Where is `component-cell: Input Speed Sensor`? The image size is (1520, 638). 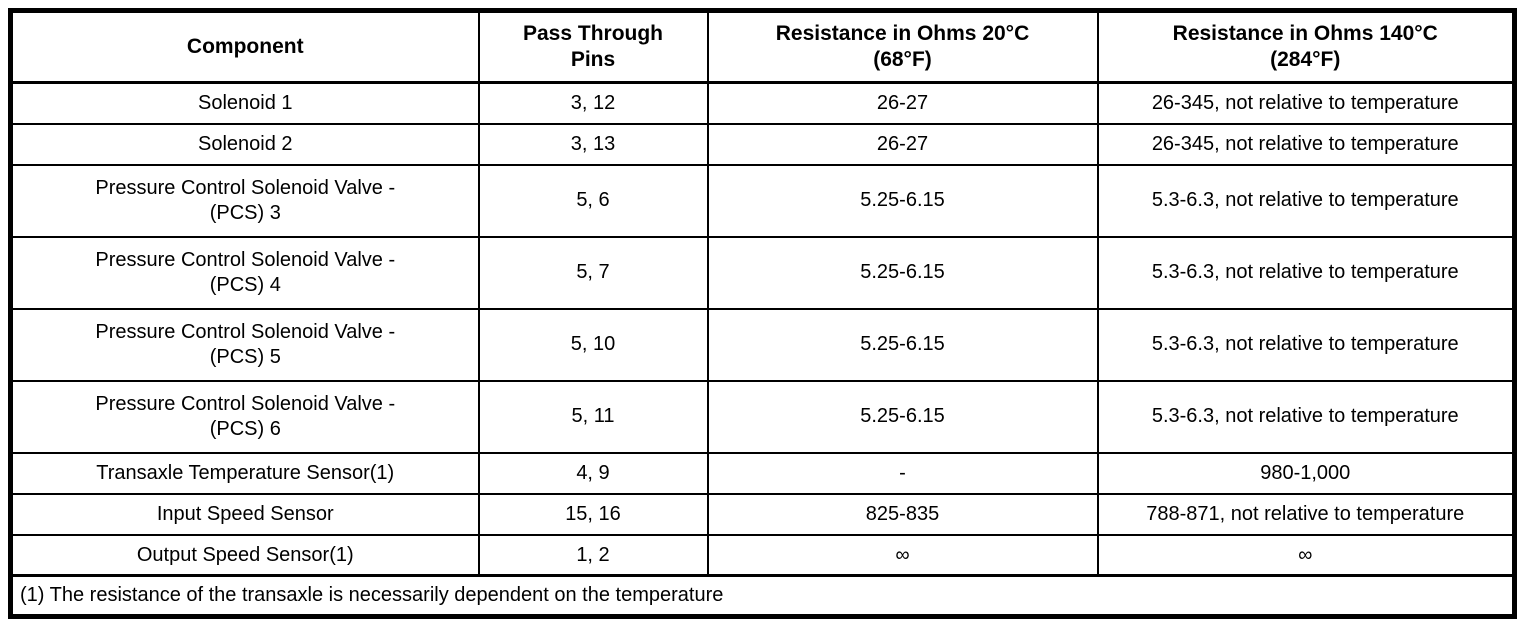 component-cell: Input Speed Sensor is located at coordinates (244, 514).